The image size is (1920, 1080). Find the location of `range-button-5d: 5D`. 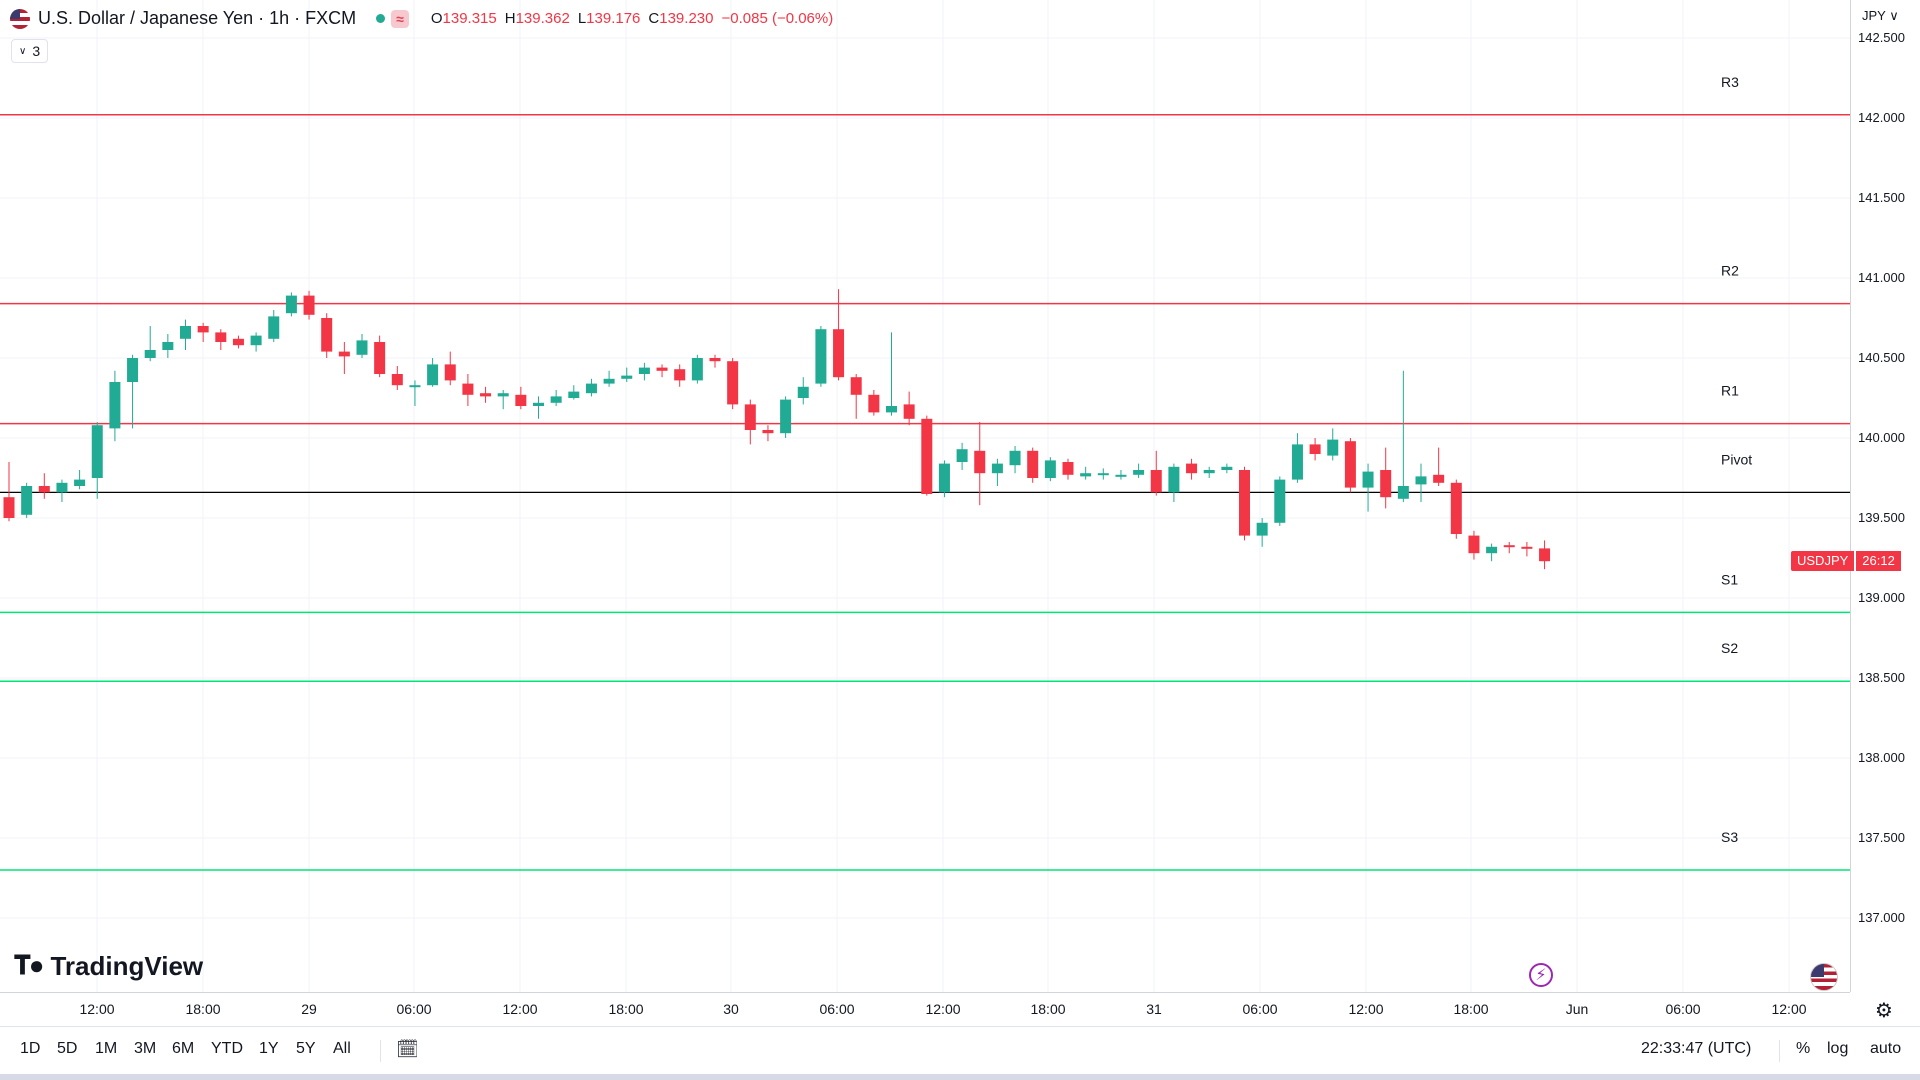

range-button-5d: 5D is located at coordinates (67, 1048).